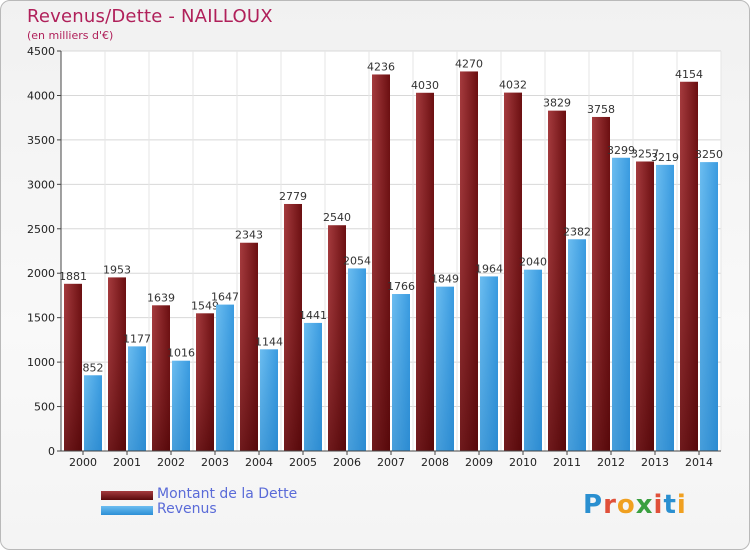 This screenshot has width=750, height=550. What do you see at coordinates (73, 276) in the screenshot?
I see `value-label-debt: 1881` at bounding box center [73, 276].